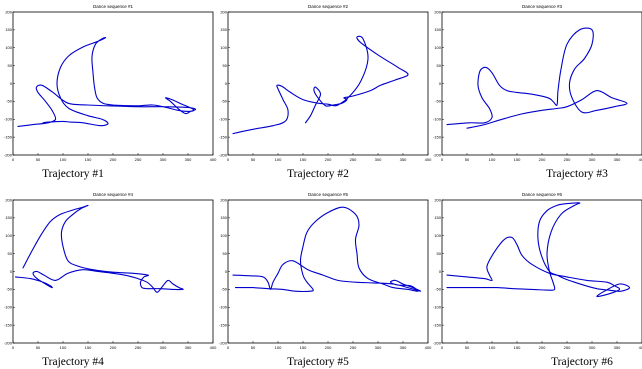 The image size is (642, 369). What do you see at coordinates (329, 345) in the screenshot?
I see `x-axis-5: 0 50 100 150 200 250 300 350 400` at bounding box center [329, 345].